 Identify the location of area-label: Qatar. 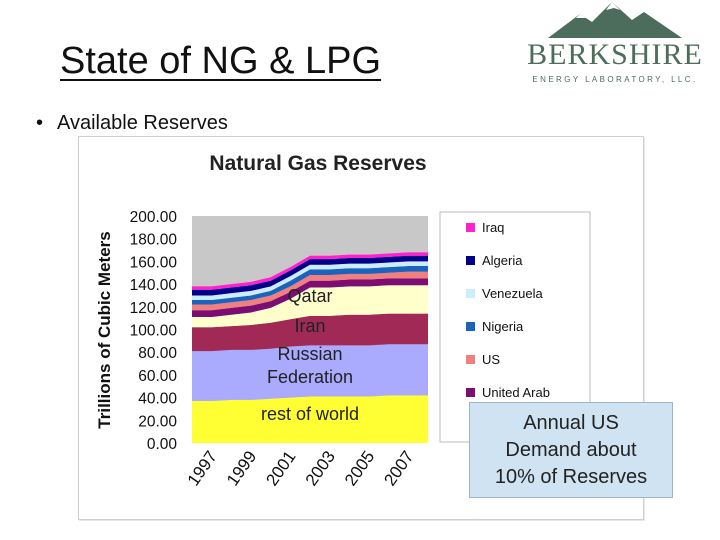
(309, 296).